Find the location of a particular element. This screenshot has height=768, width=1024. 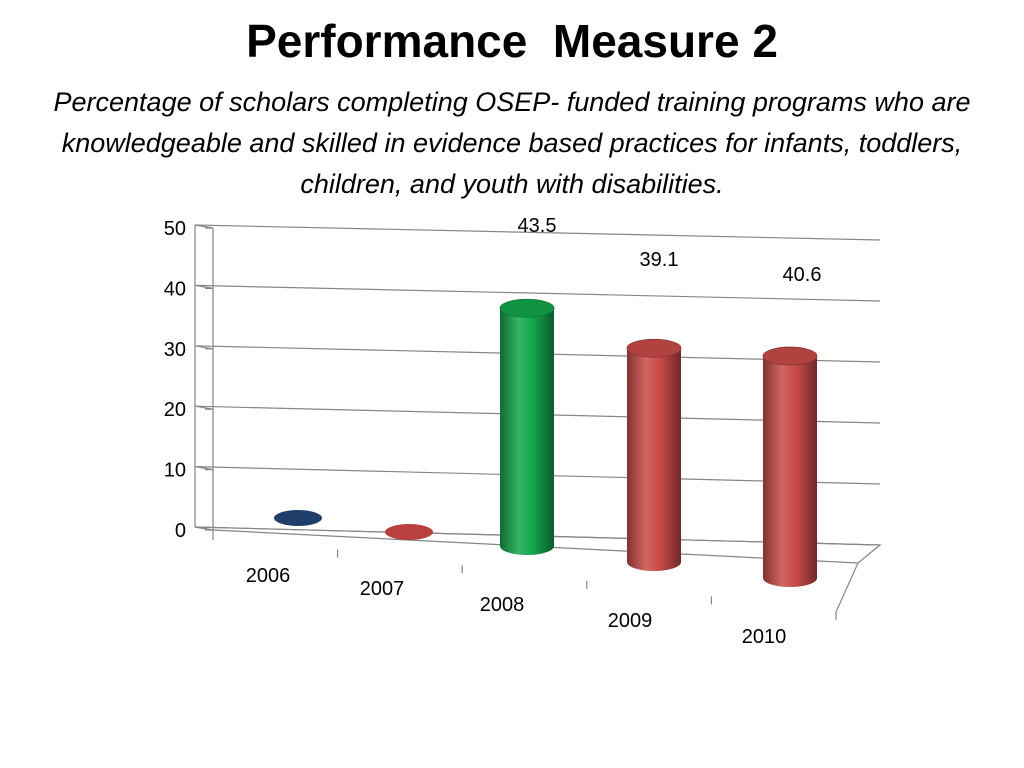

data-label-2010: 40.6 is located at coordinates (802, 275).